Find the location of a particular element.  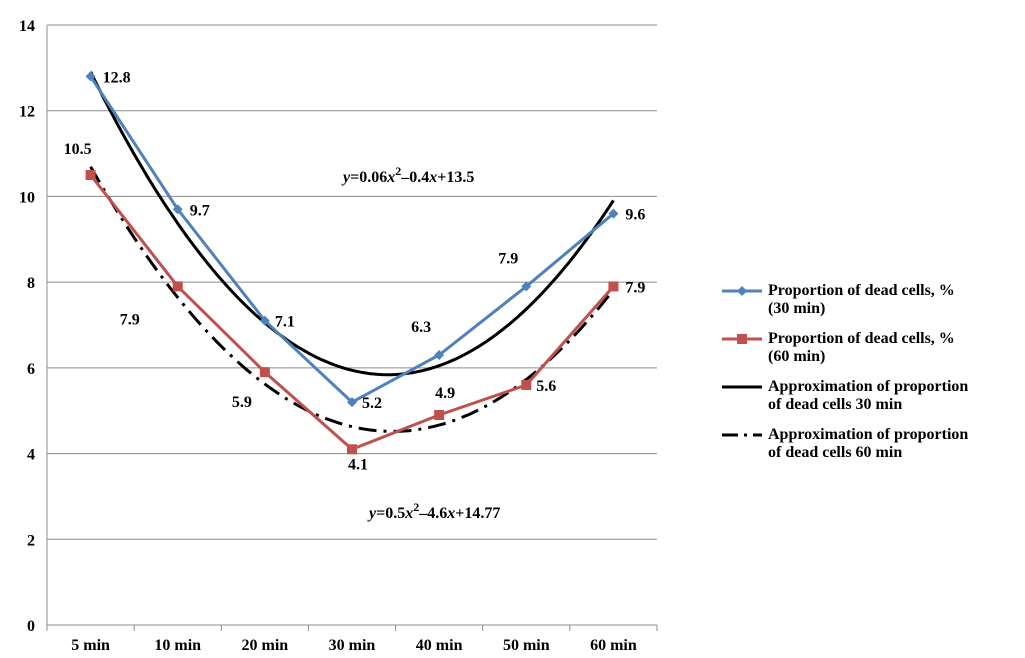

y-tick-label: 14 is located at coordinates (27, 26).